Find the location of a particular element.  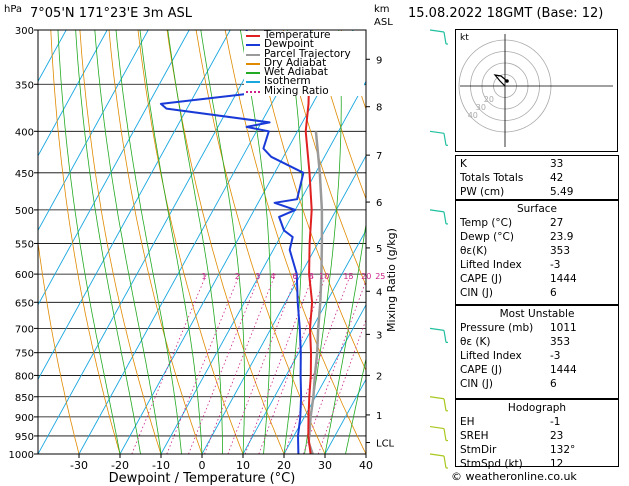

mixing-ratio-tick-label: 15 is located at coordinates (348, 276).